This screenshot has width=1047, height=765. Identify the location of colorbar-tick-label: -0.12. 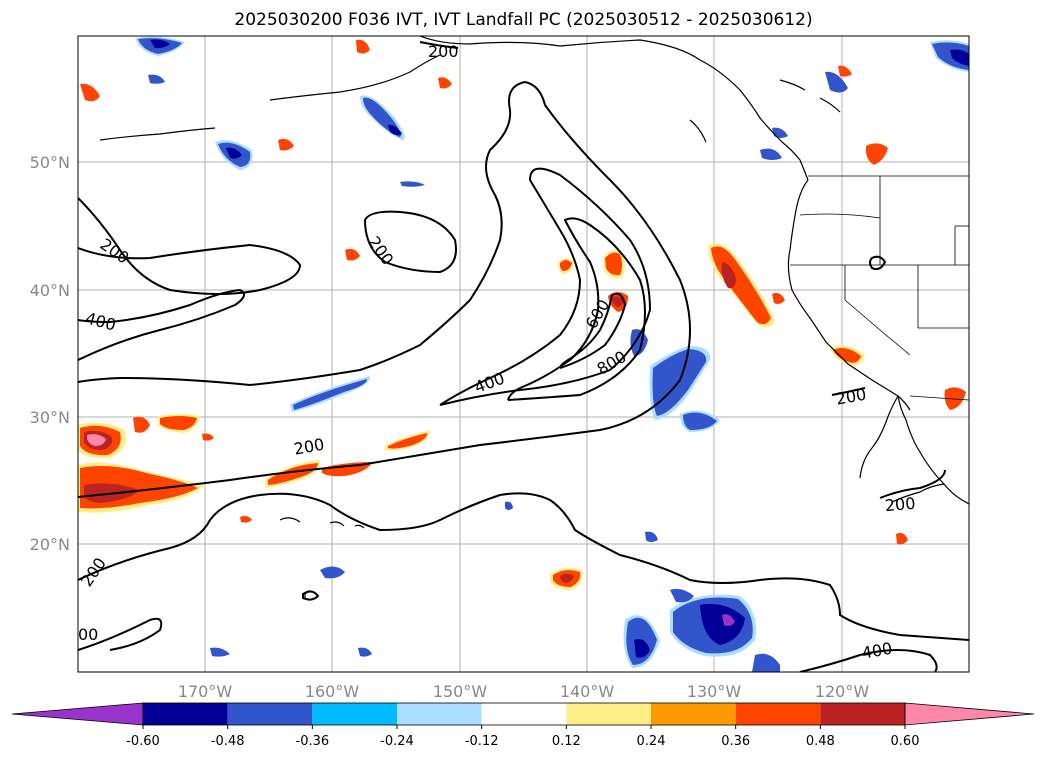
(482, 741).